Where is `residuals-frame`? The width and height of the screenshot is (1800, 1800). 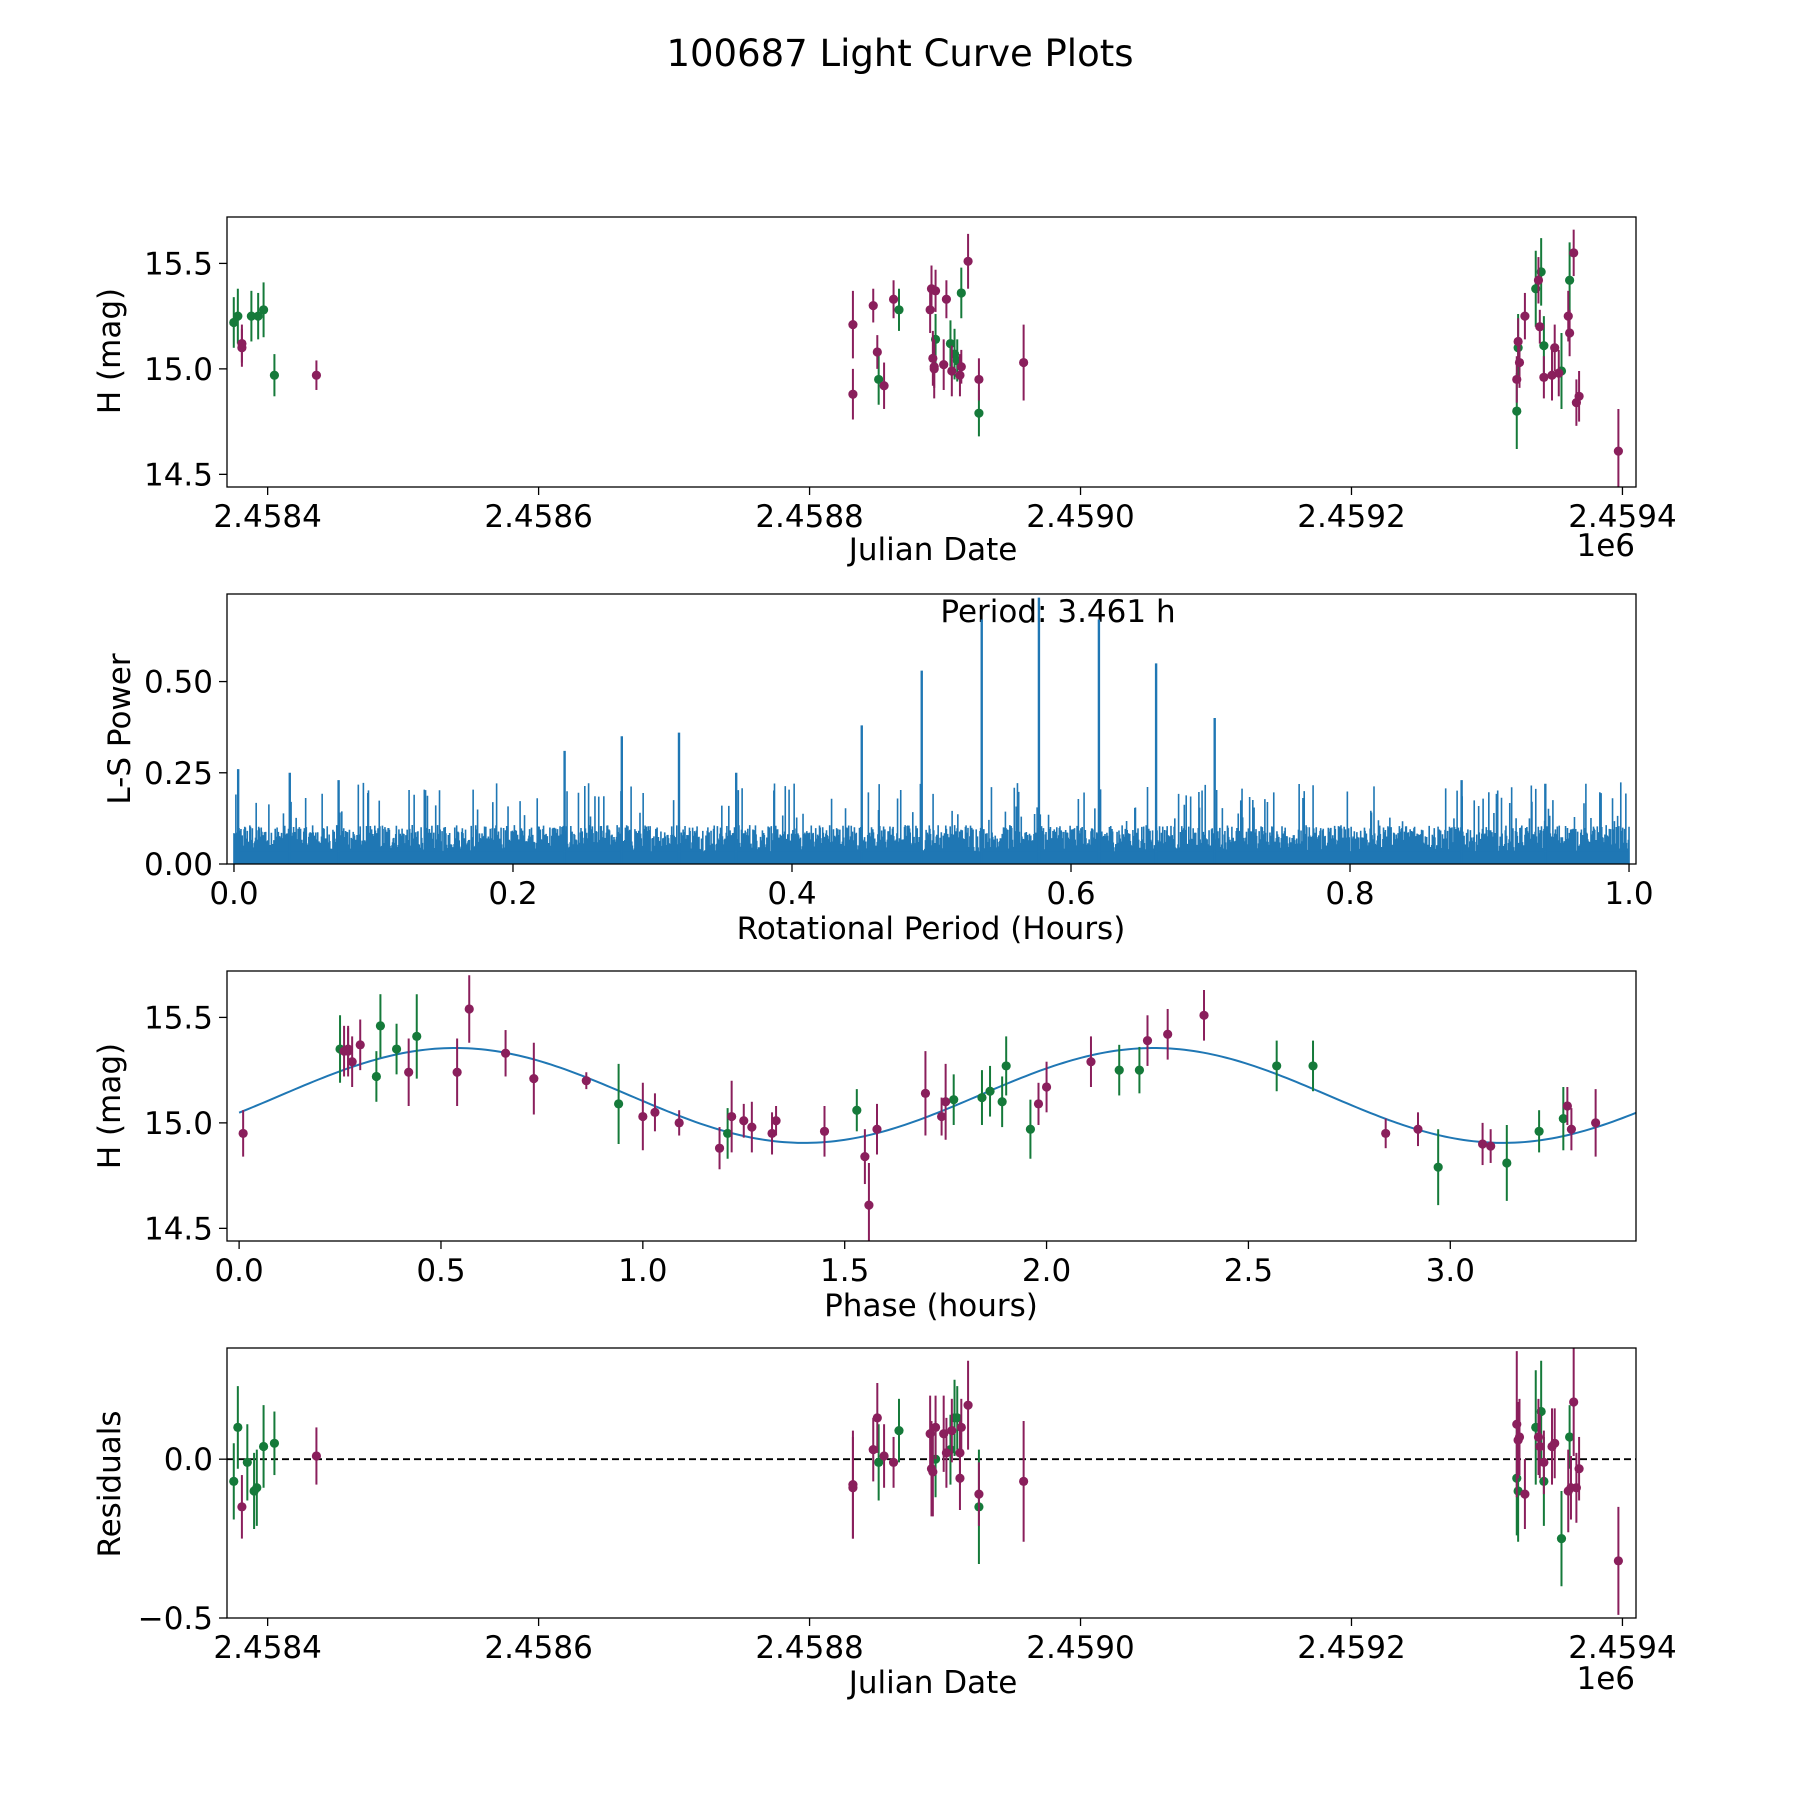 residuals-frame is located at coordinates (931, 1483).